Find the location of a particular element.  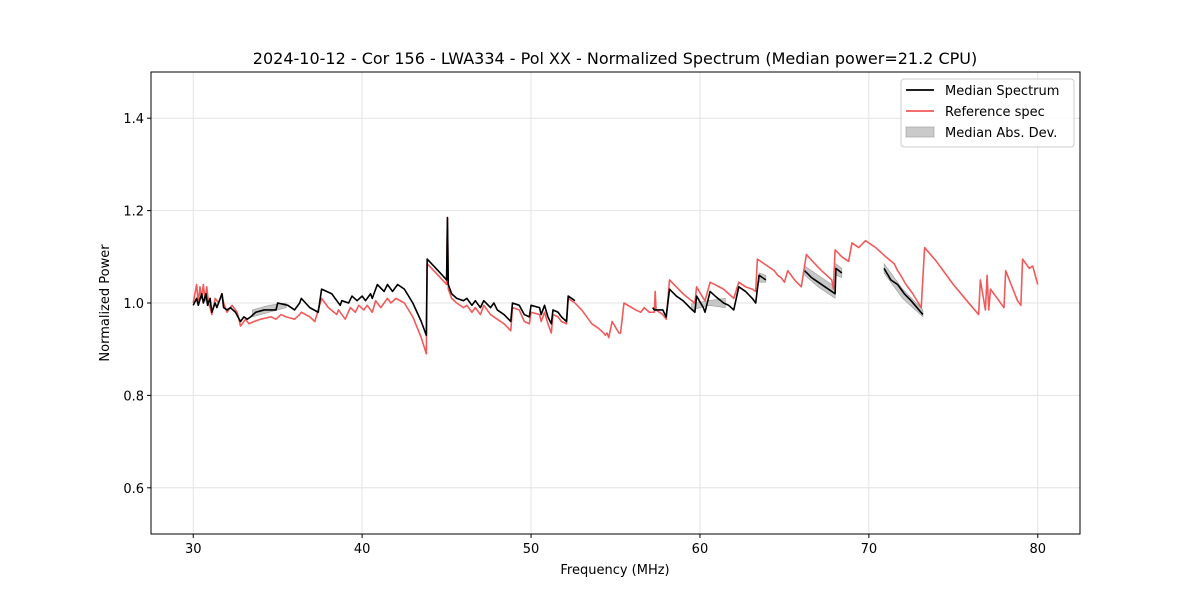

legend-box is located at coordinates (987, 113).